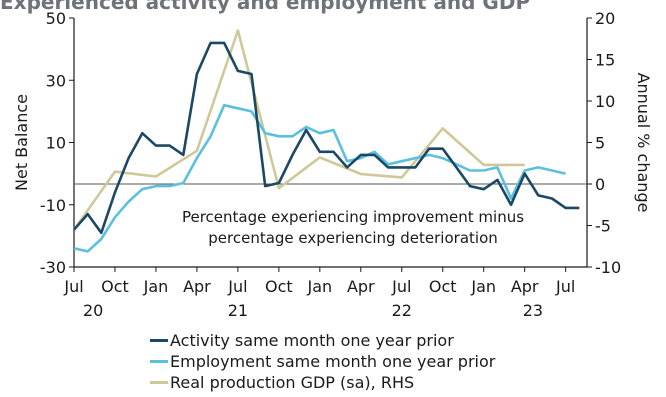  Describe the element at coordinates (533, 310) in the screenshot. I see `x-year-label: 23` at that location.